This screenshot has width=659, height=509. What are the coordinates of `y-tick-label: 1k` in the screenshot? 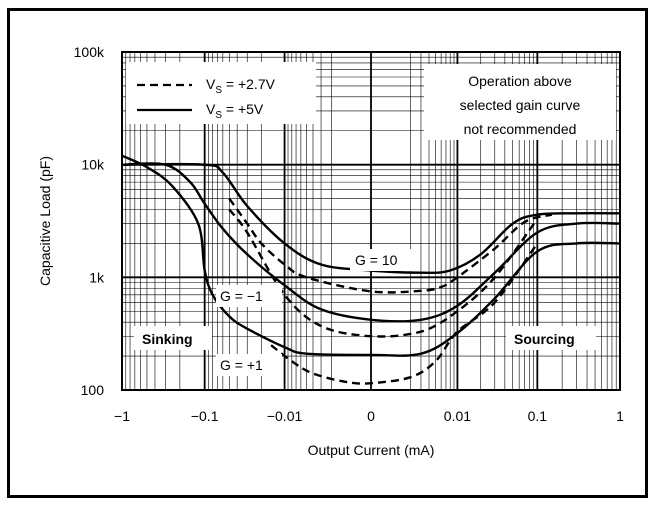 It's located at (97, 277).